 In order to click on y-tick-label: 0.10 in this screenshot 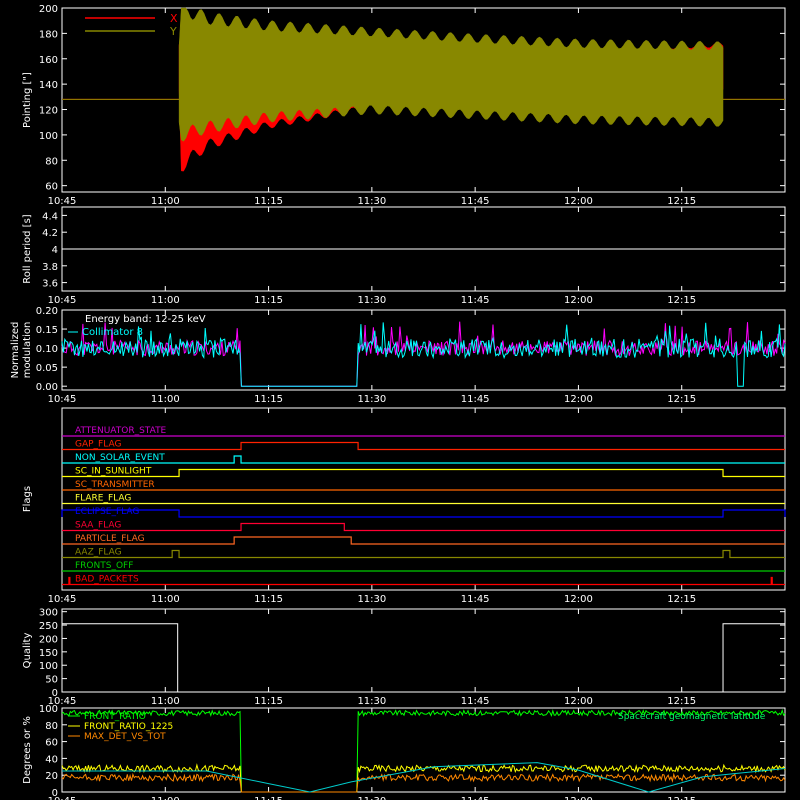, I will do `click(47, 349)`.